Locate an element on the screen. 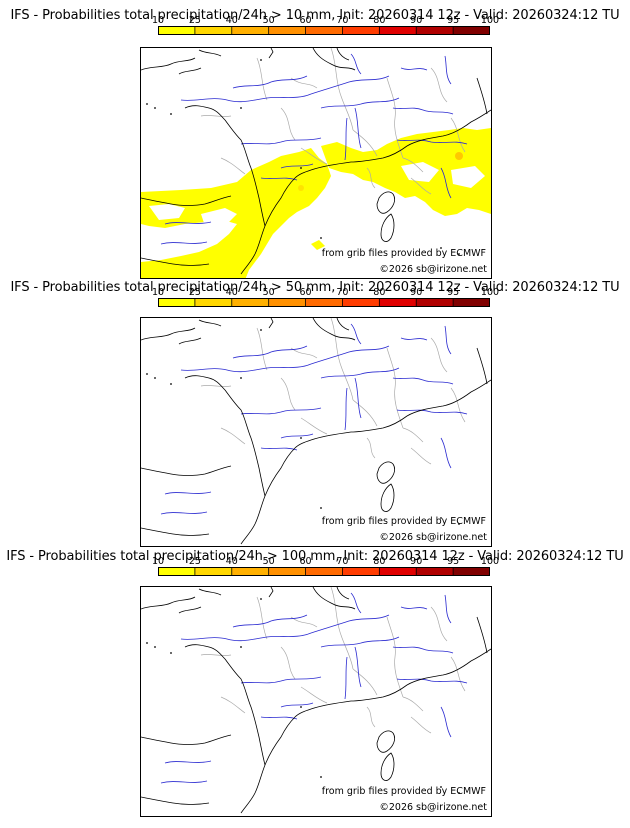 This screenshot has height=828, width=630. colorbar-ticks: 10 25 40 50 60 70 80 90 95 100 is located at coordinates (325, 292).